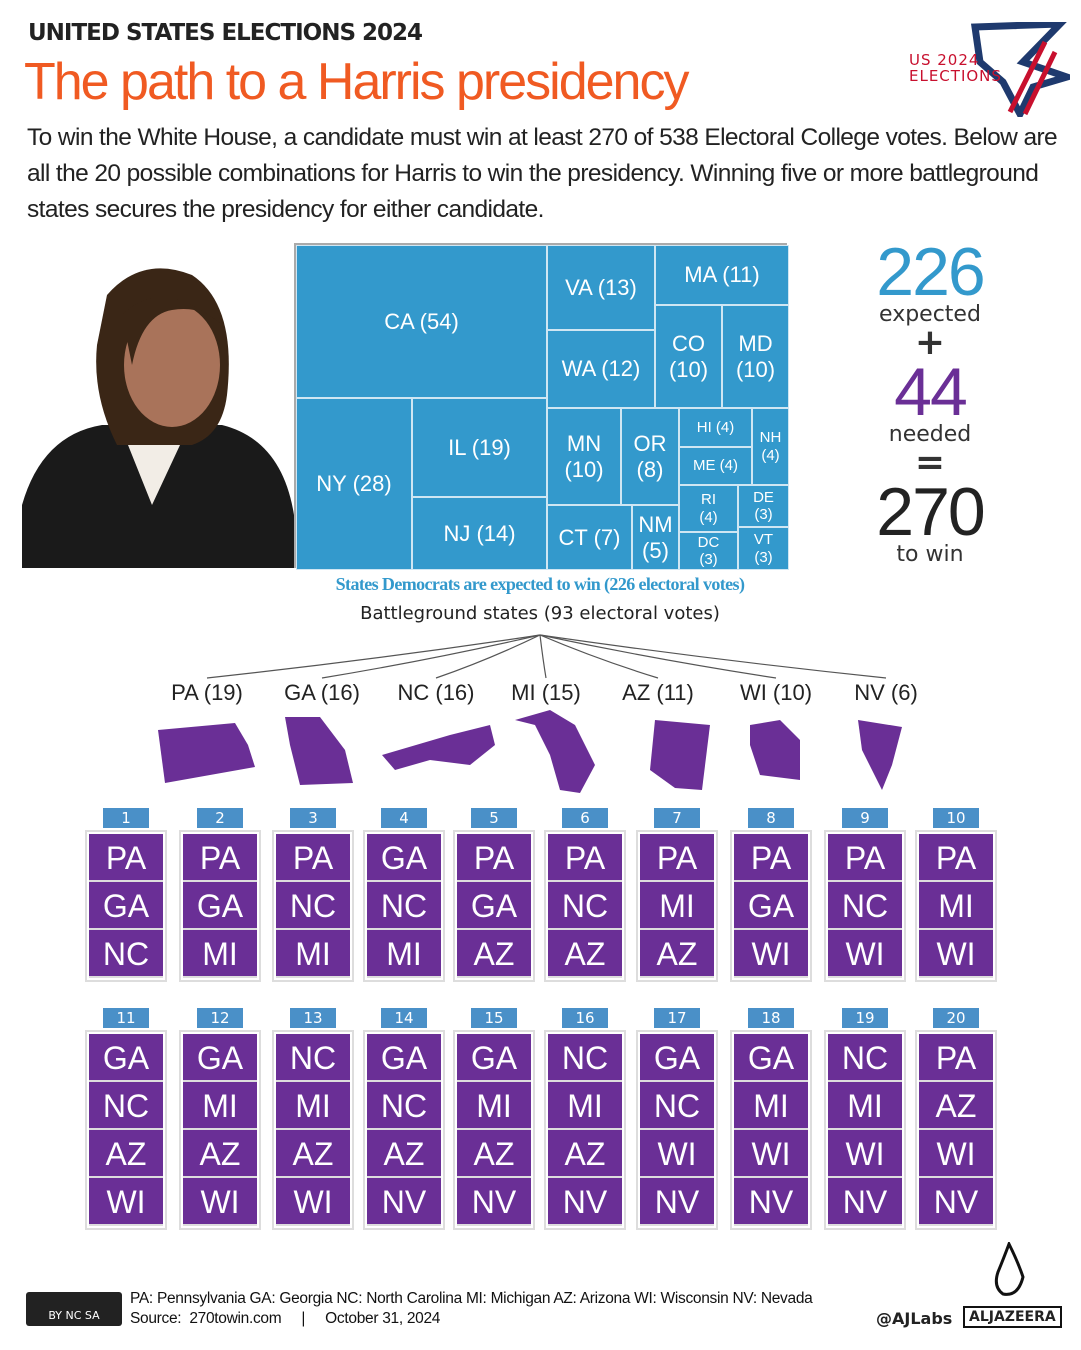 This screenshot has height=1350, width=1081. What do you see at coordinates (722, 275) in the screenshot?
I see `treemap-cell: MA (11)` at bounding box center [722, 275].